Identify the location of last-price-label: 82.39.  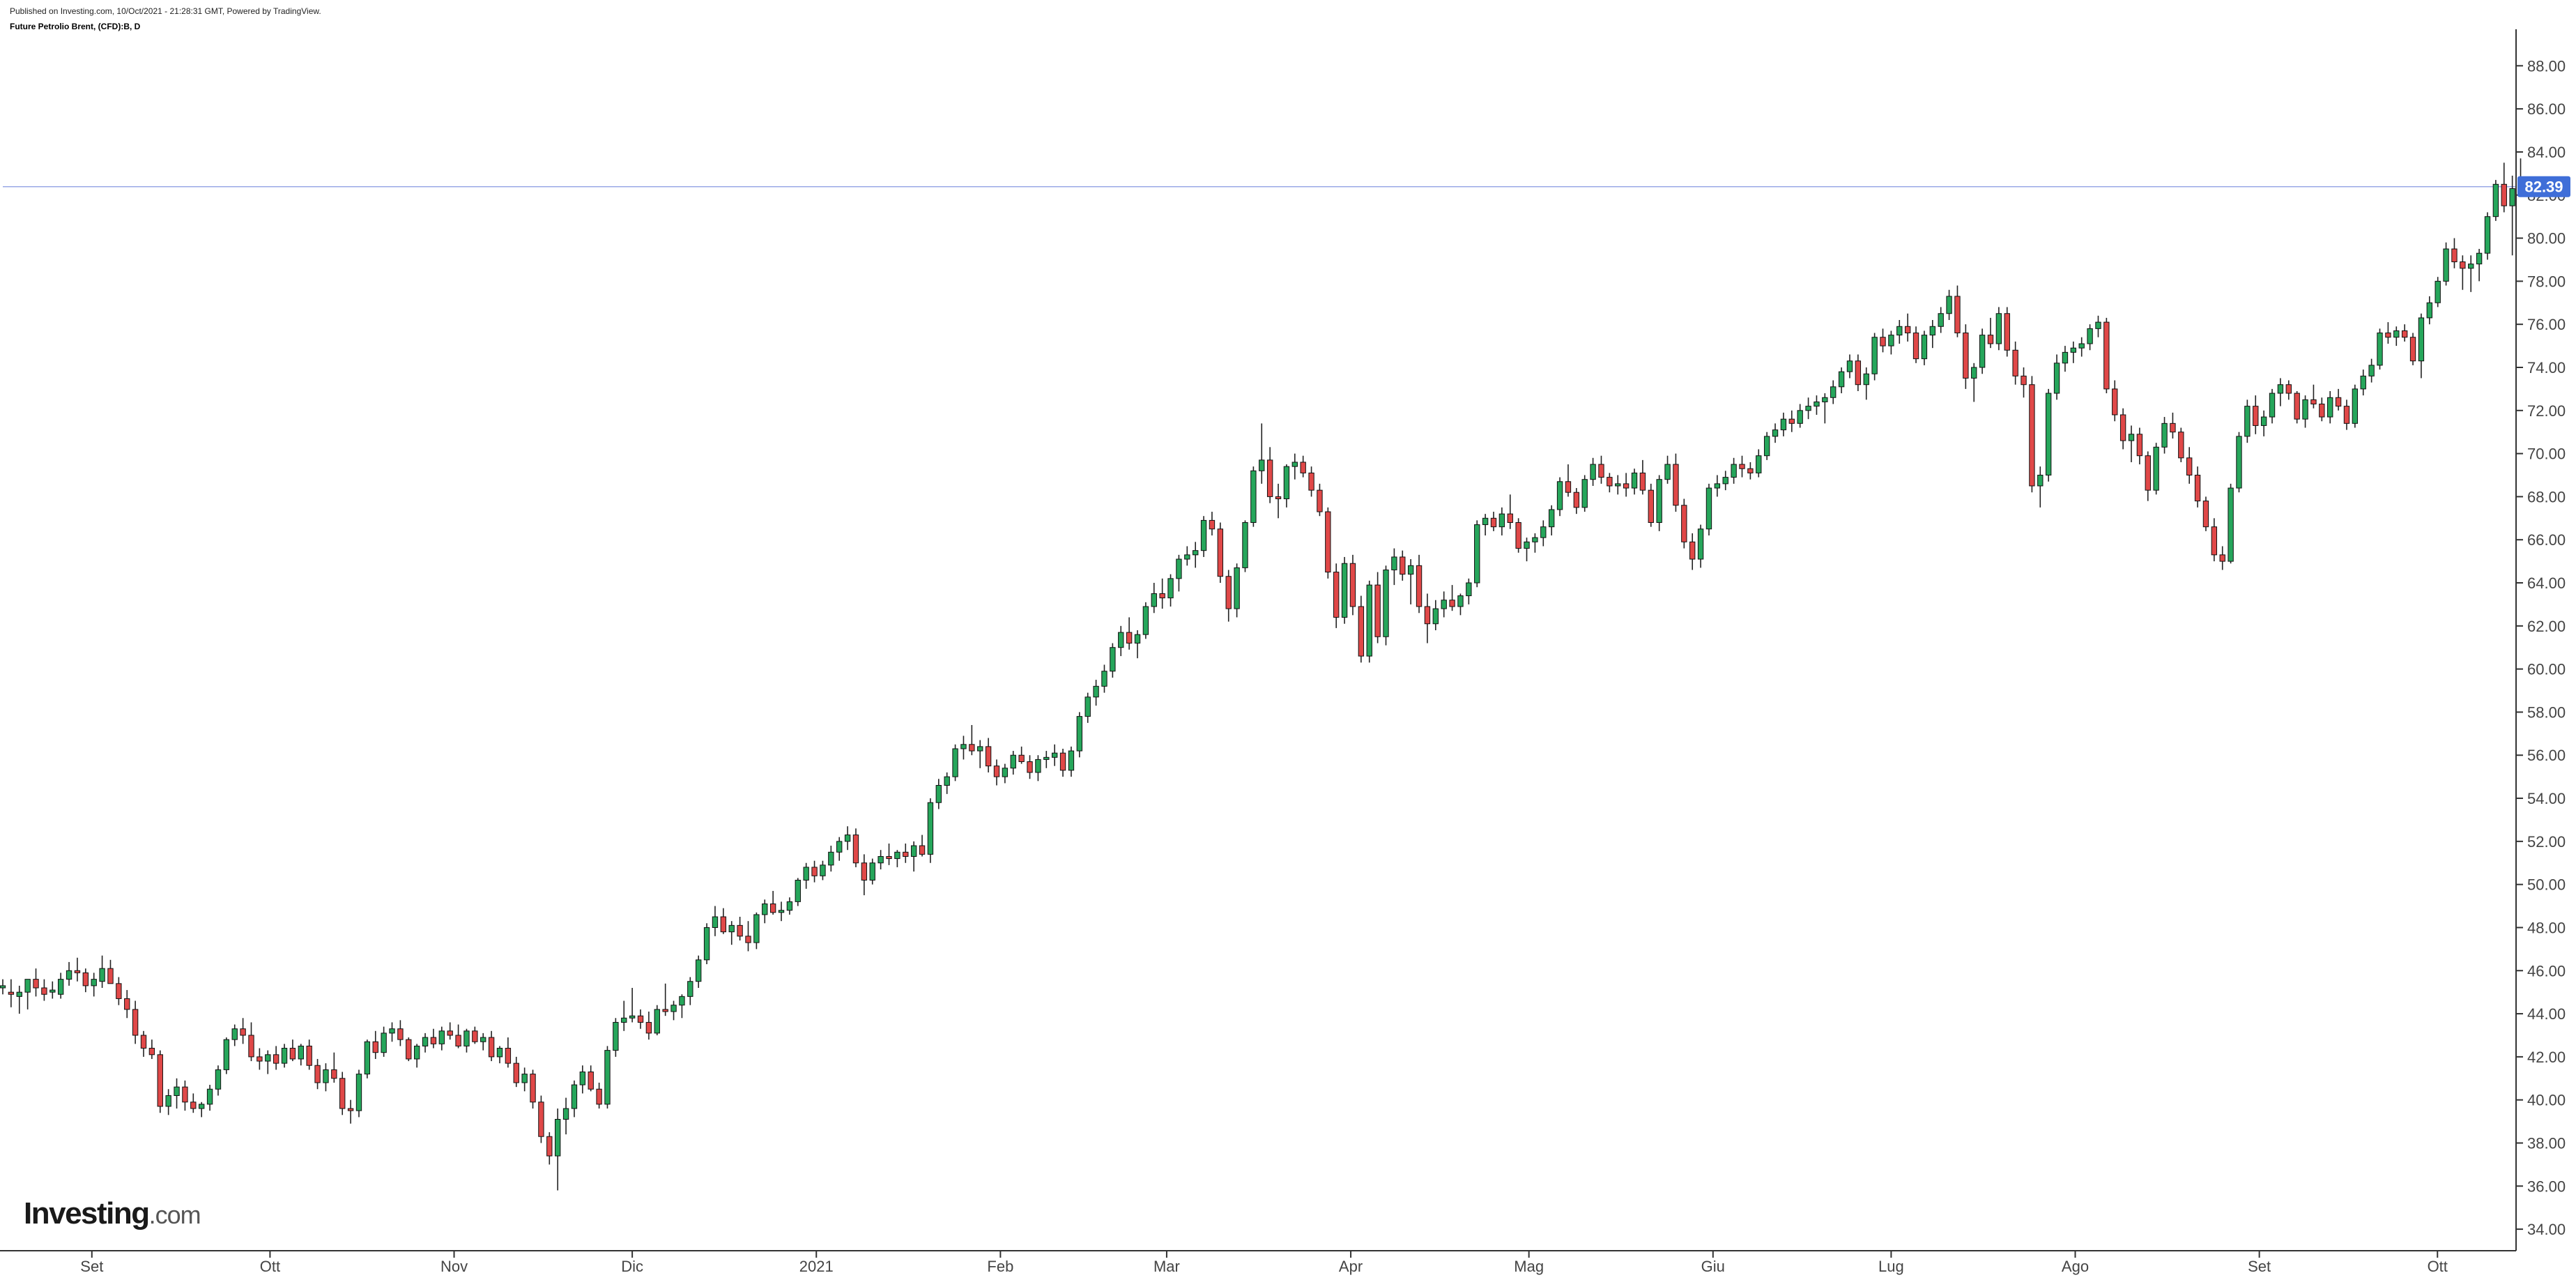
(2543, 187).